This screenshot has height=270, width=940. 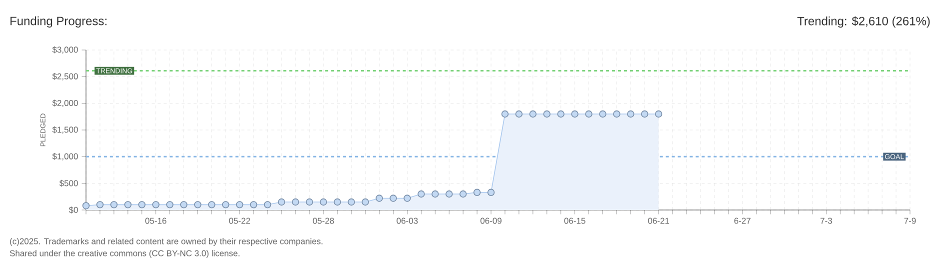 I want to click on y-tick-label: $0, so click(x=73, y=210).